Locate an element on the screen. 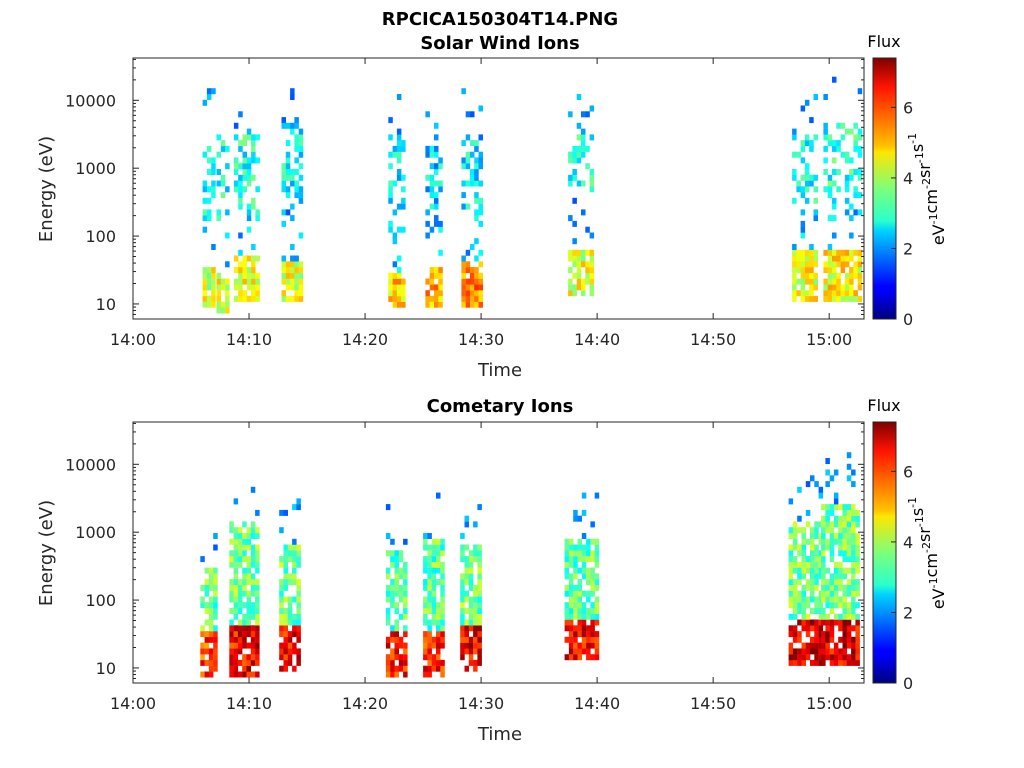 The height and width of the screenshot is (768, 1024). colorbar-label-unit: sr is located at coordinates (924, 534).